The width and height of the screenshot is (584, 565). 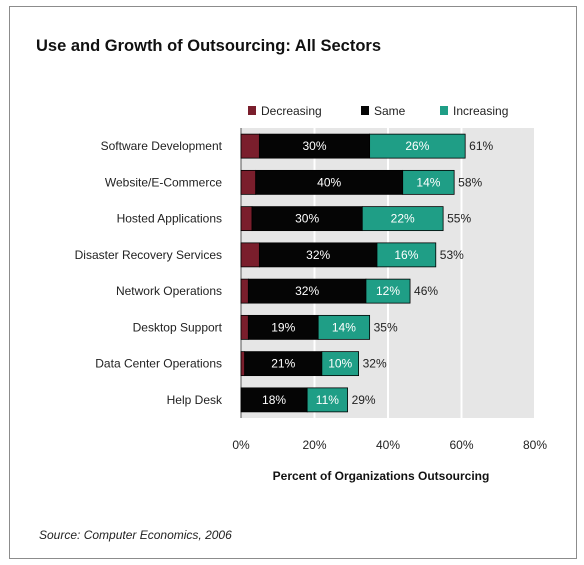 What do you see at coordinates (365, 110) in the screenshot?
I see `legend-swatch-same` at bounding box center [365, 110].